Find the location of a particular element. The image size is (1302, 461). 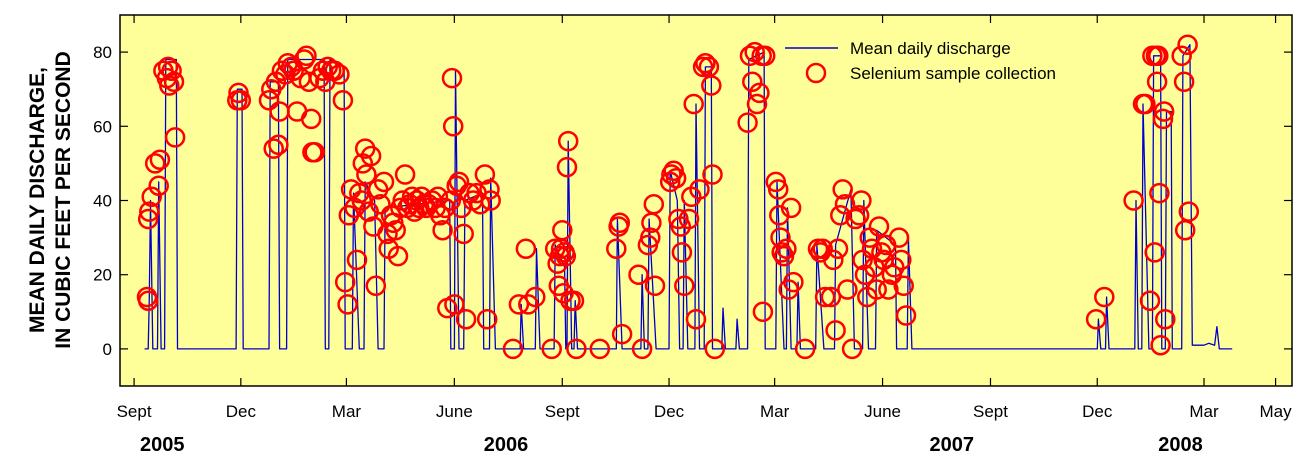

y-tick-label-1: 20 is located at coordinates (102, 275).